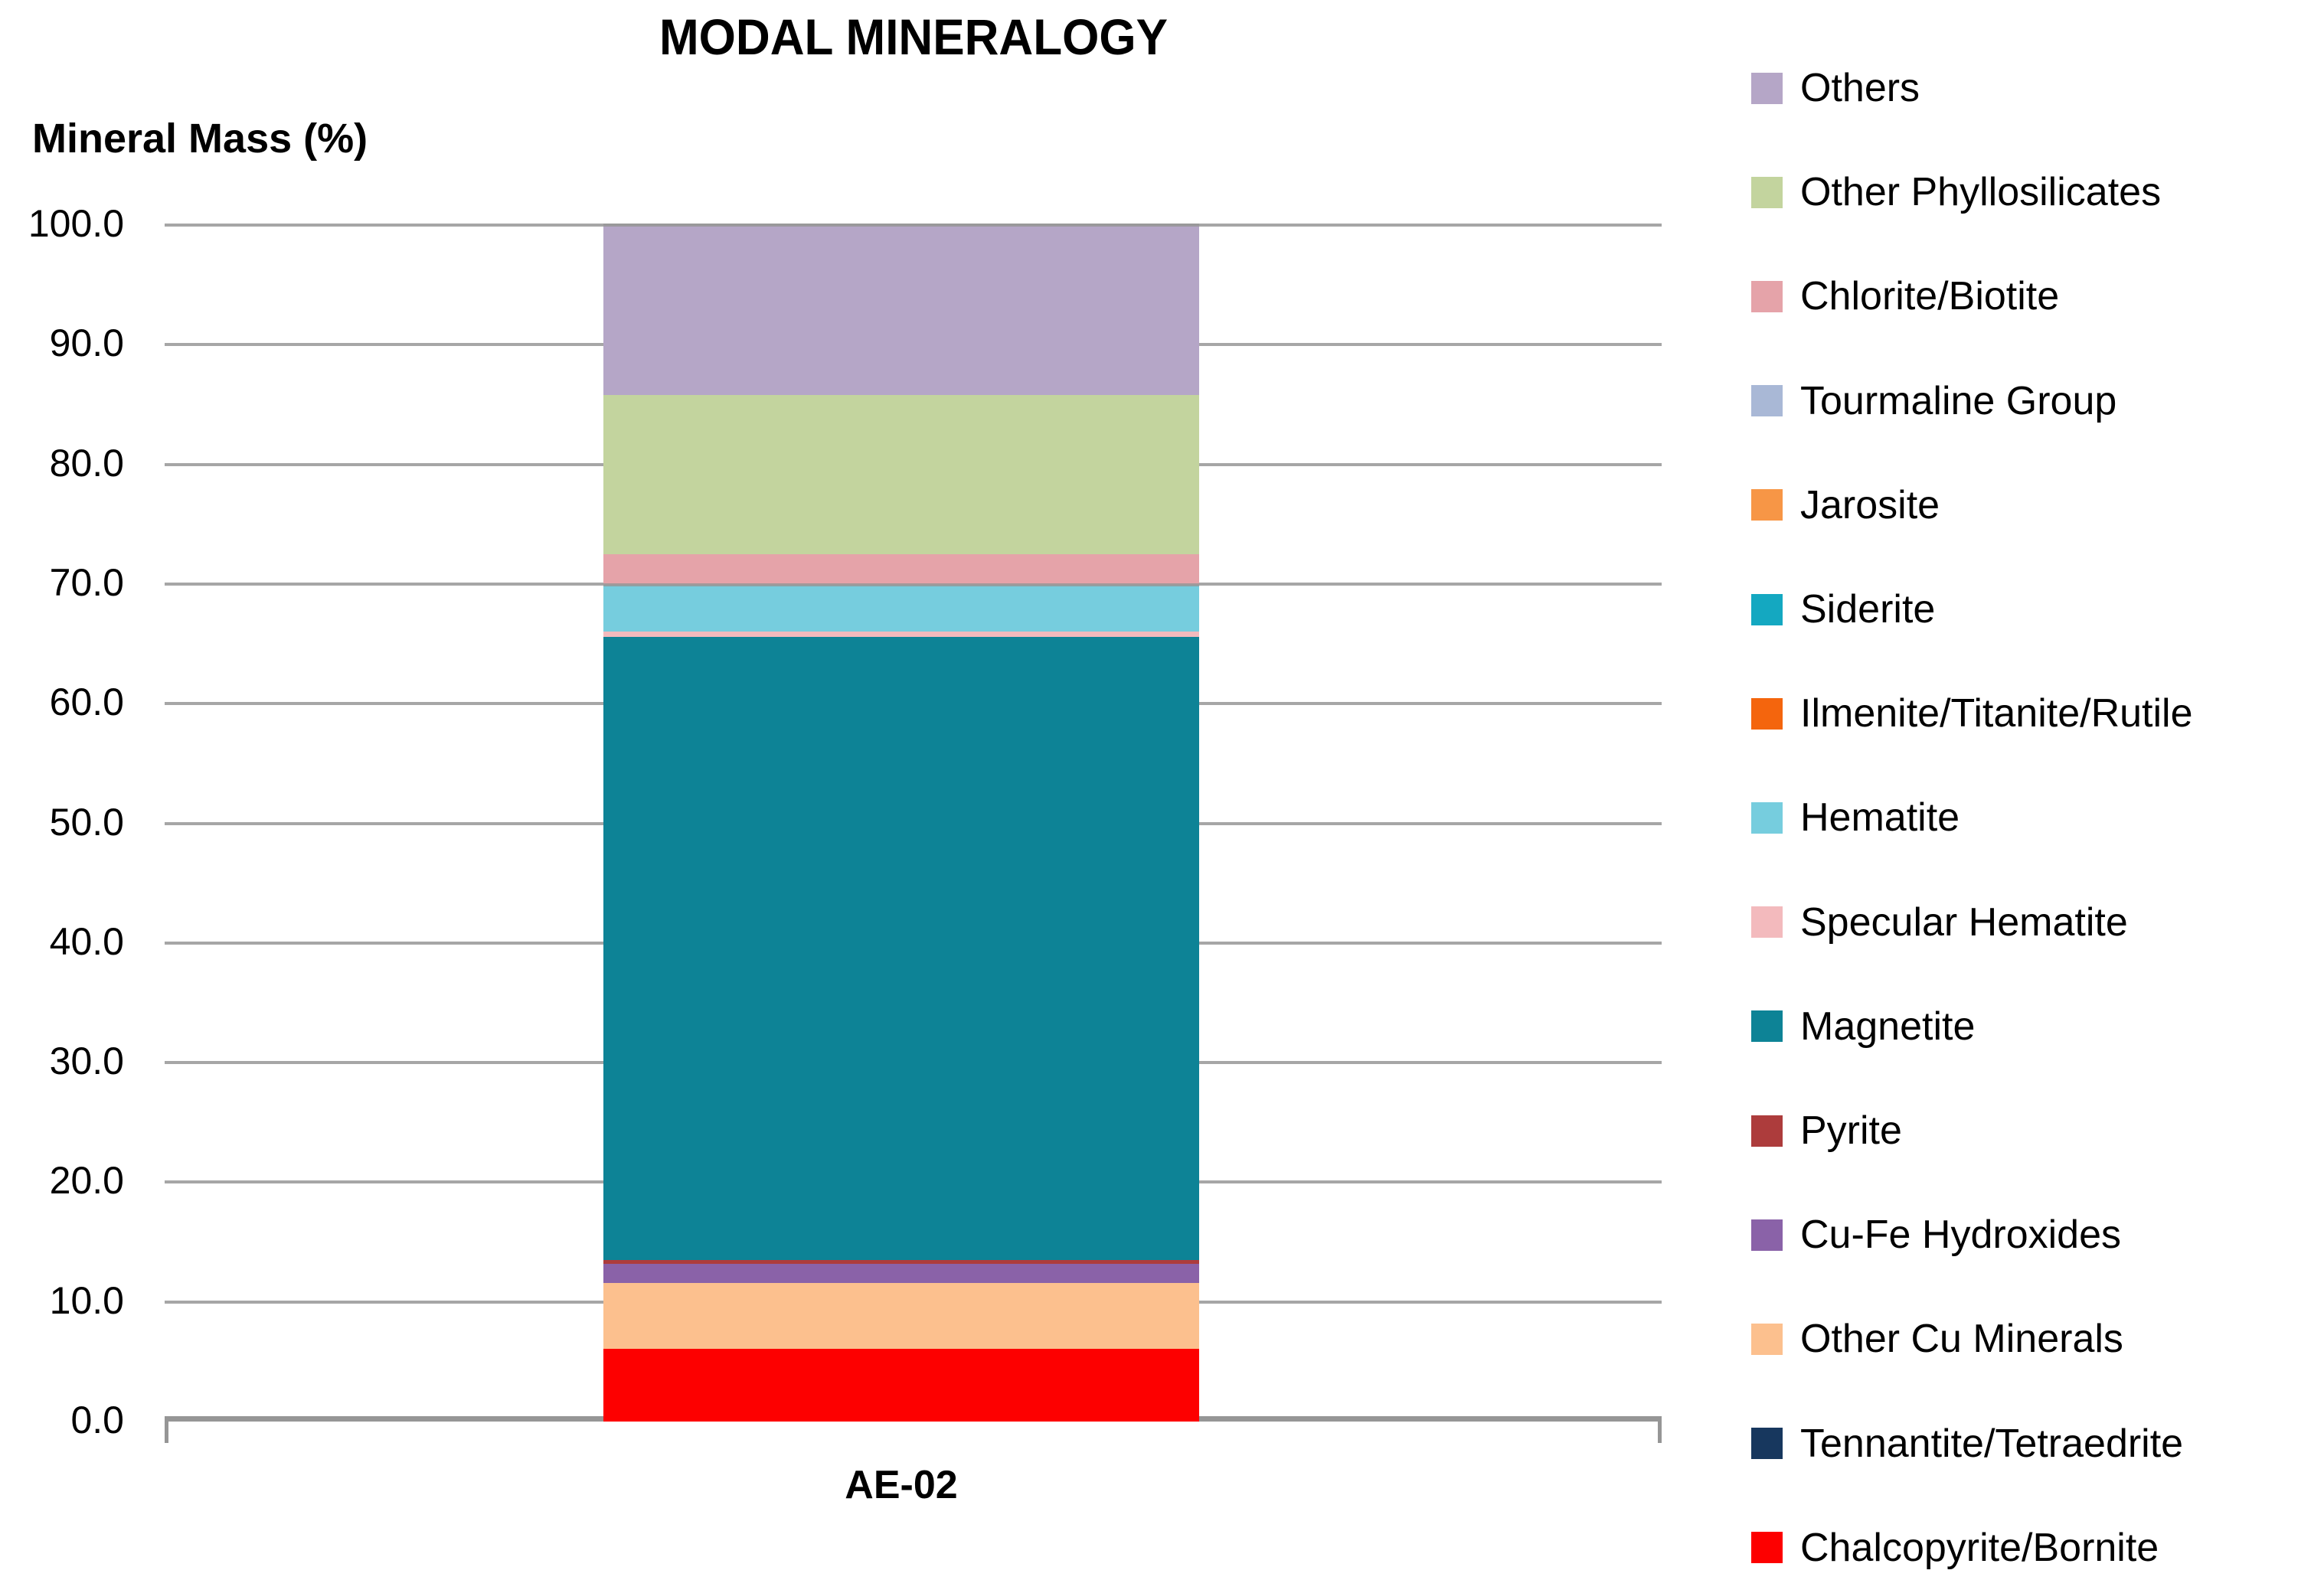  What do you see at coordinates (1996, 713) in the screenshot?
I see `legend-label-ilmenite-titanite-rutile: Ilmenite/Titanite/Rutile` at bounding box center [1996, 713].